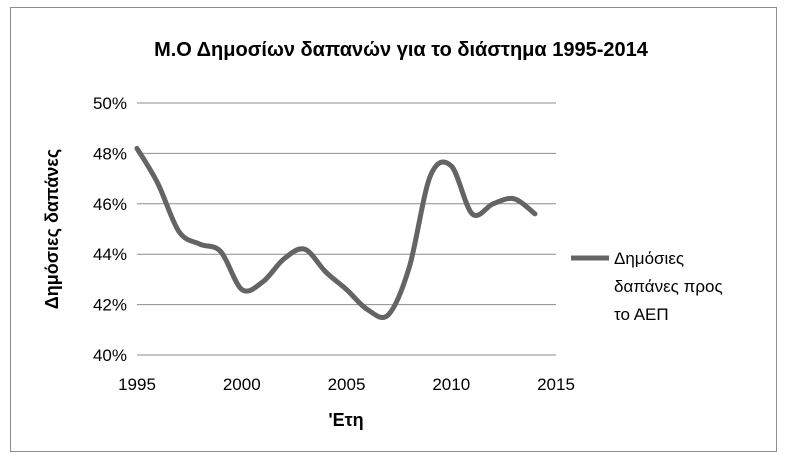  I want to click on legend: Δημόσιες δαπάνες προς το ΑΕΠ, so click(649, 286).